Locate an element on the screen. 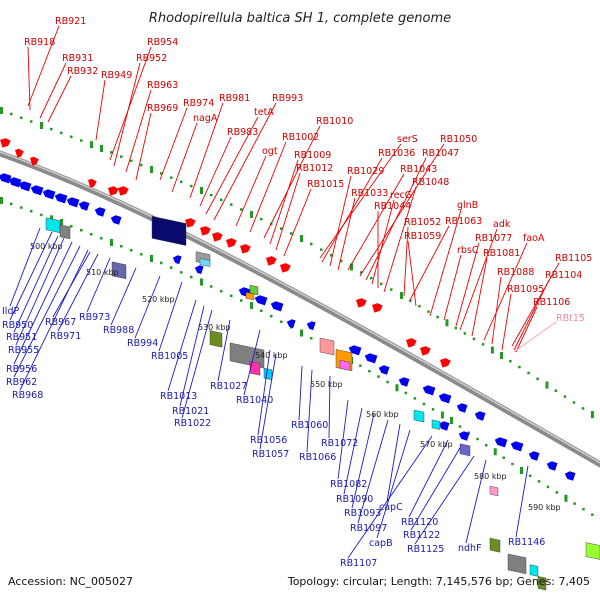  forward-gene-label: RB1033 is located at coordinates (369, 193).